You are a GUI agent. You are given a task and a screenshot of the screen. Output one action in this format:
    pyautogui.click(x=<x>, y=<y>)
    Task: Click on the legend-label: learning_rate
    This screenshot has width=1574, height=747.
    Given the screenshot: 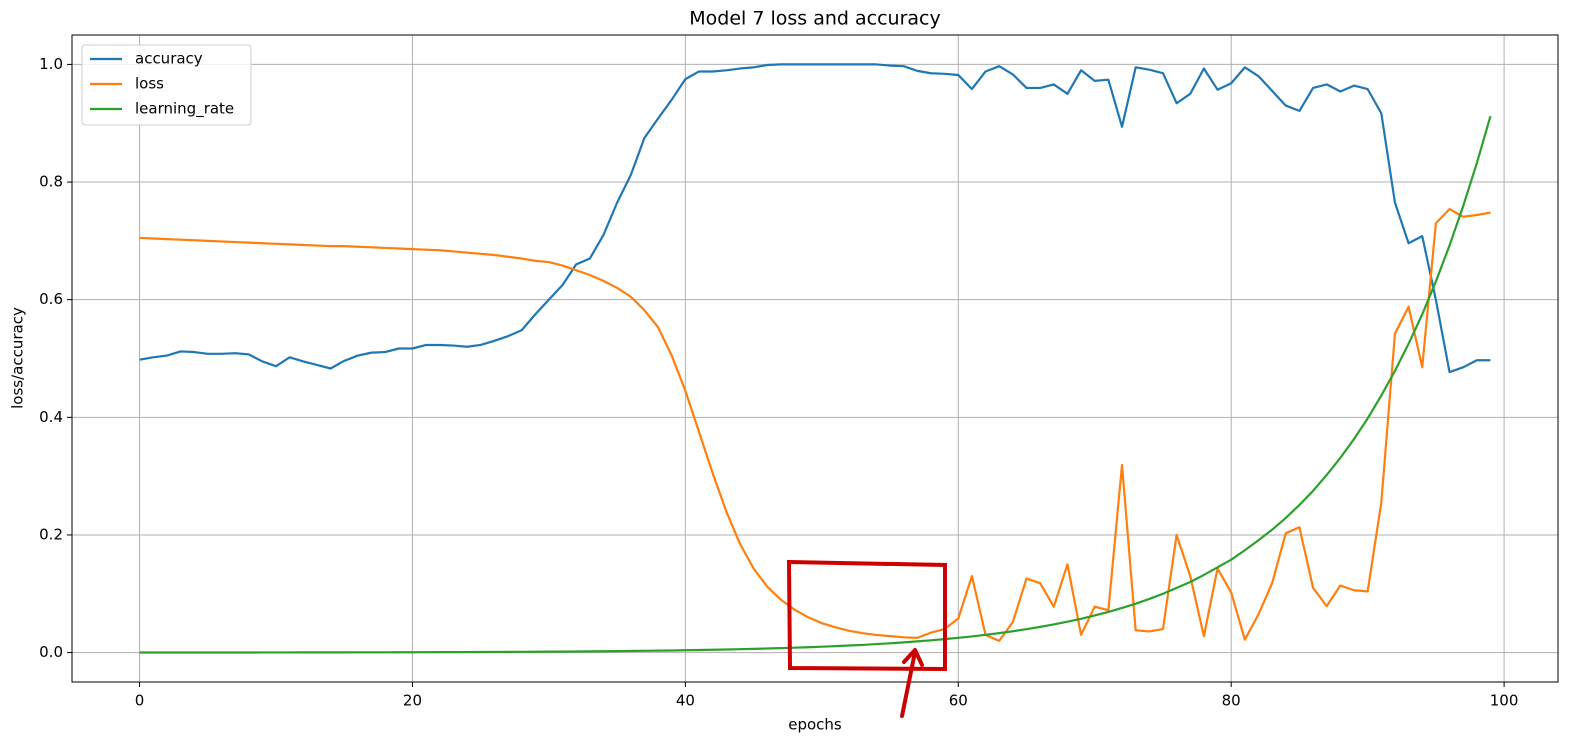 What is the action you would take?
    pyautogui.click(x=184, y=109)
    